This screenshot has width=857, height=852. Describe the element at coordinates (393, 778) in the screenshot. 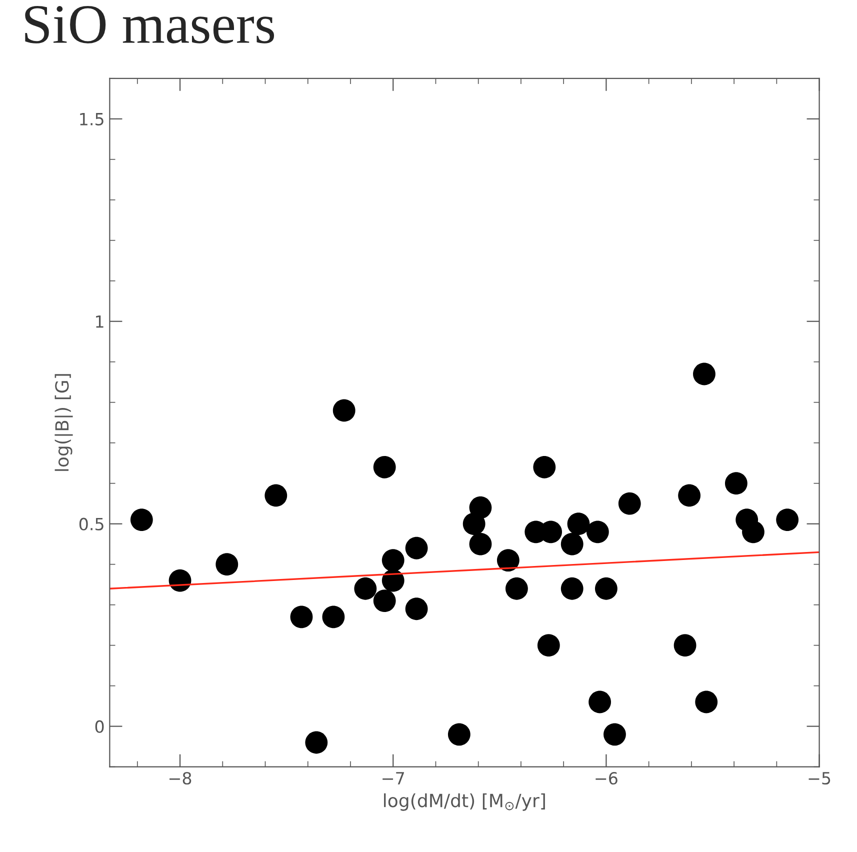

I see `x-tick-label: −7` at that location.